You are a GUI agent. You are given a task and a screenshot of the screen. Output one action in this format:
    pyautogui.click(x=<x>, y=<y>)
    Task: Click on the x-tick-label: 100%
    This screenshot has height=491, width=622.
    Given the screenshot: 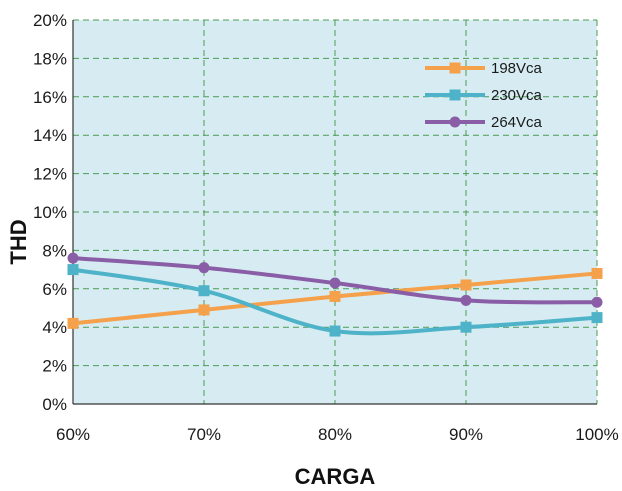 What is the action you would take?
    pyautogui.click(x=596, y=434)
    